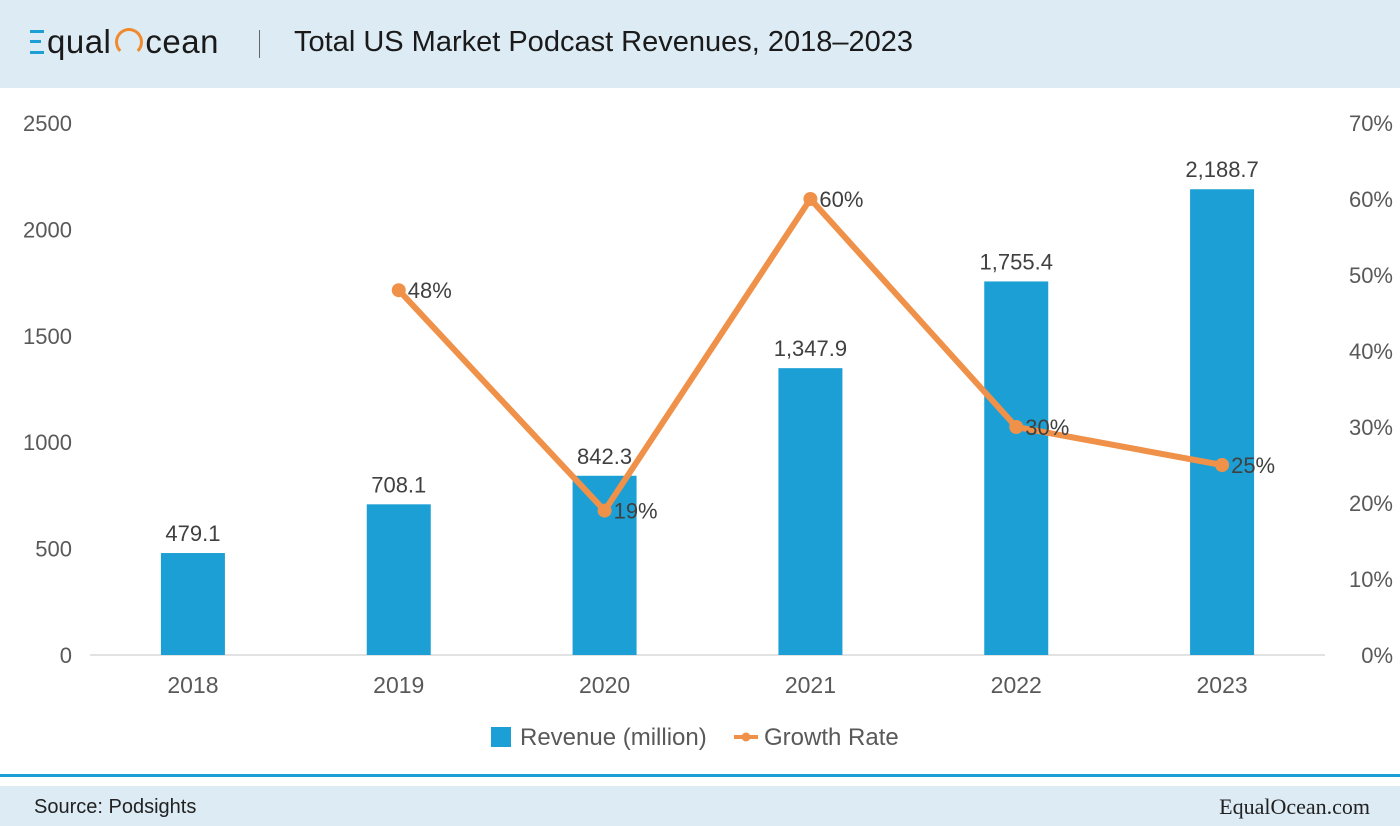  I want to click on y-right-tick-label: 40%, so click(1371, 351).